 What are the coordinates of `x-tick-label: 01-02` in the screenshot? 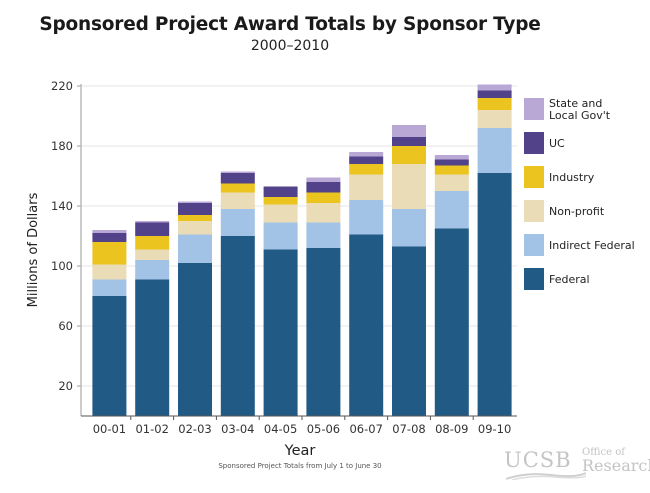 It's located at (151, 429).